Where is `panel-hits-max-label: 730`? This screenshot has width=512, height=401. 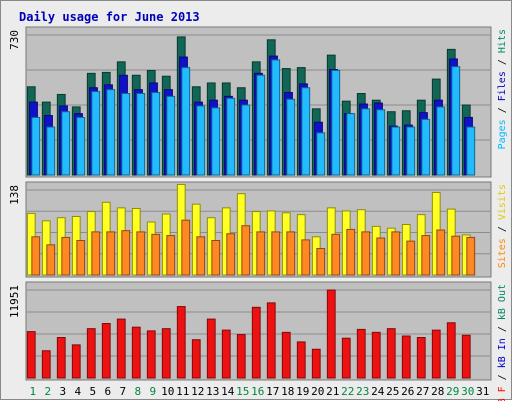
panel-hits-max-label: 730 is located at coordinates (14, 40).